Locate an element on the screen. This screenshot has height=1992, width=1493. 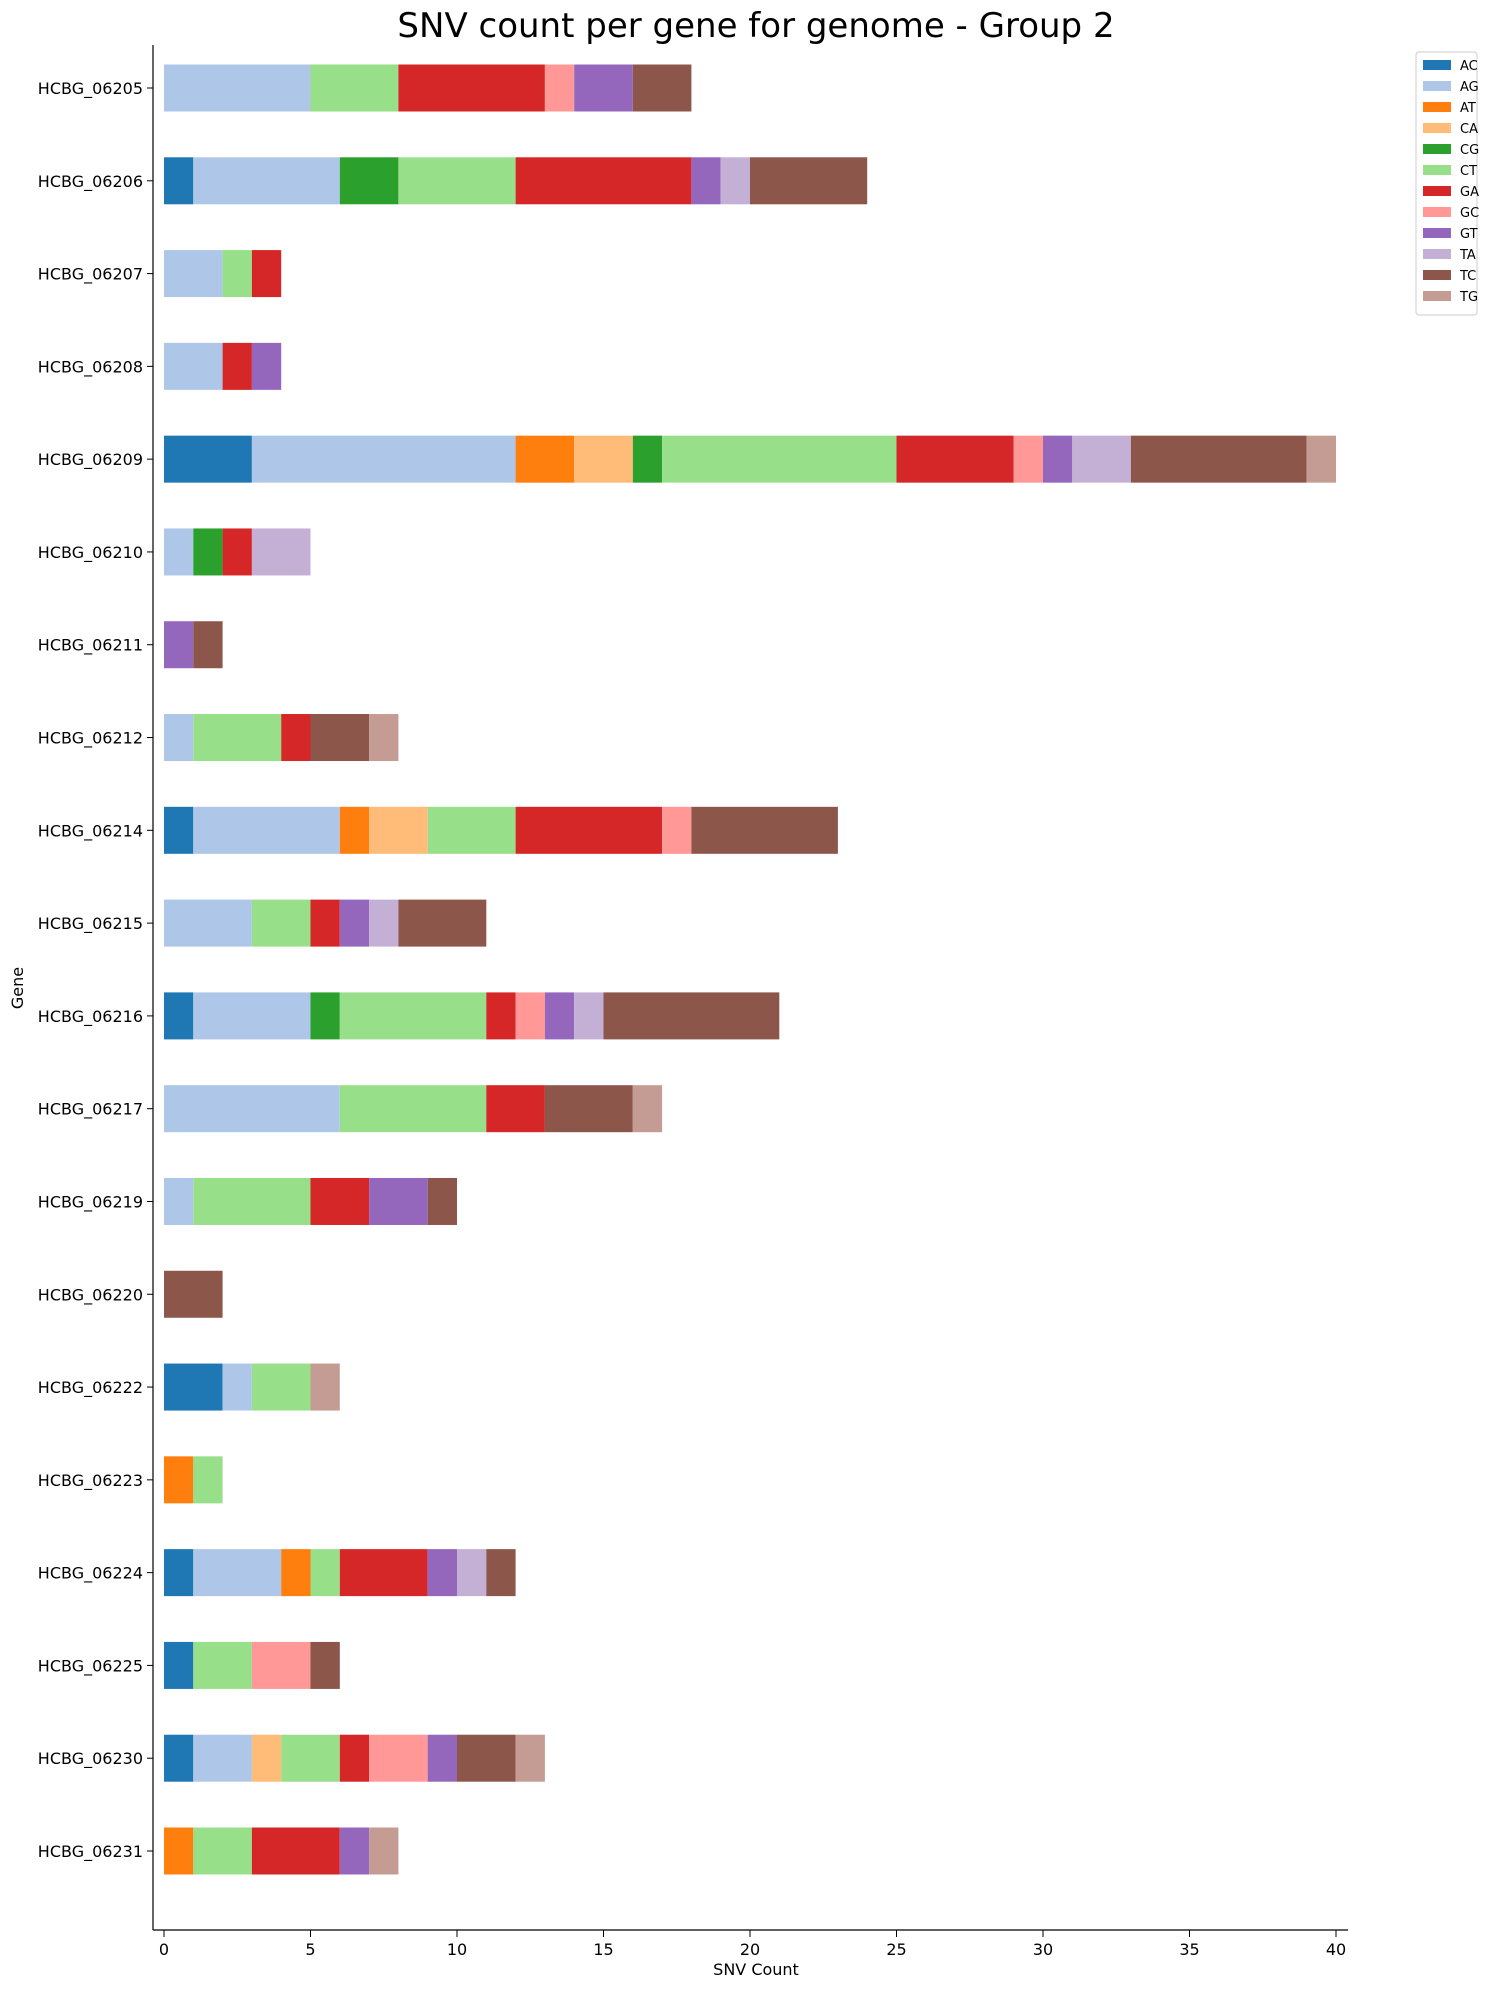
legend-swatch-GT is located at coordinates (1437, 233).